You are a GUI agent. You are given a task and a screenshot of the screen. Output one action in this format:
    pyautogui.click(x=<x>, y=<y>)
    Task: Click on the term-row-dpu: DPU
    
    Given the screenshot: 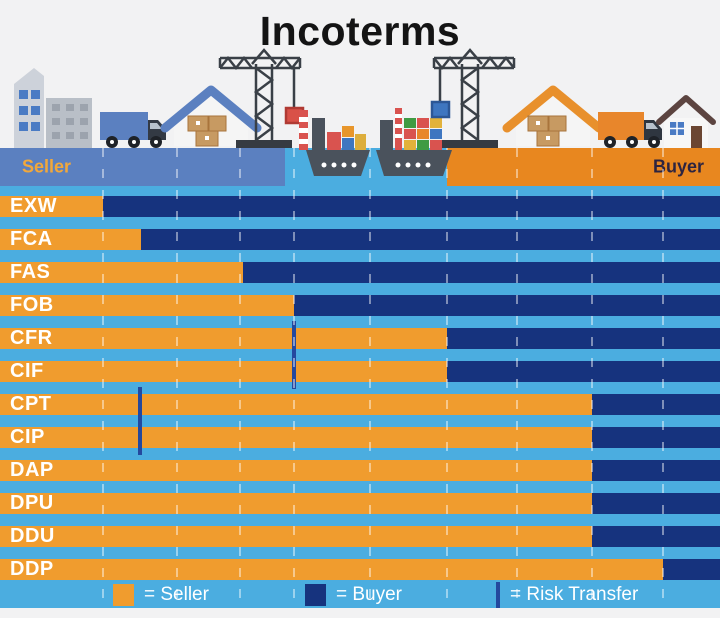 What is the action you would take?
    pyautogui.click(x=360, y=502)
    